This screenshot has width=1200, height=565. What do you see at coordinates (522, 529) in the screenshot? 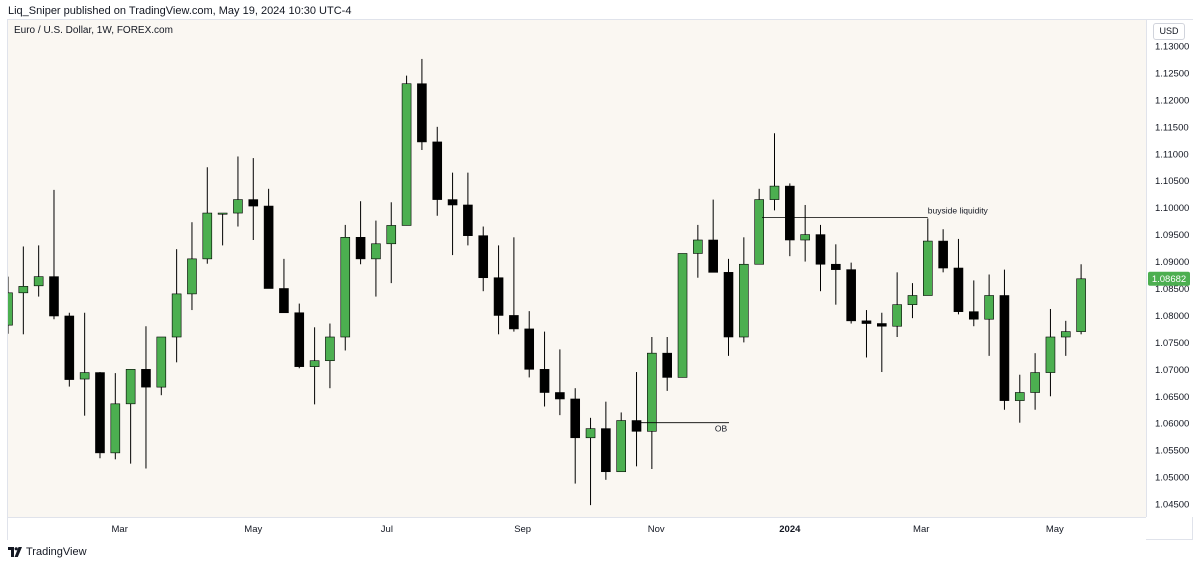
I see `time-tick-label: Sep` at bounding box center [522, 529].